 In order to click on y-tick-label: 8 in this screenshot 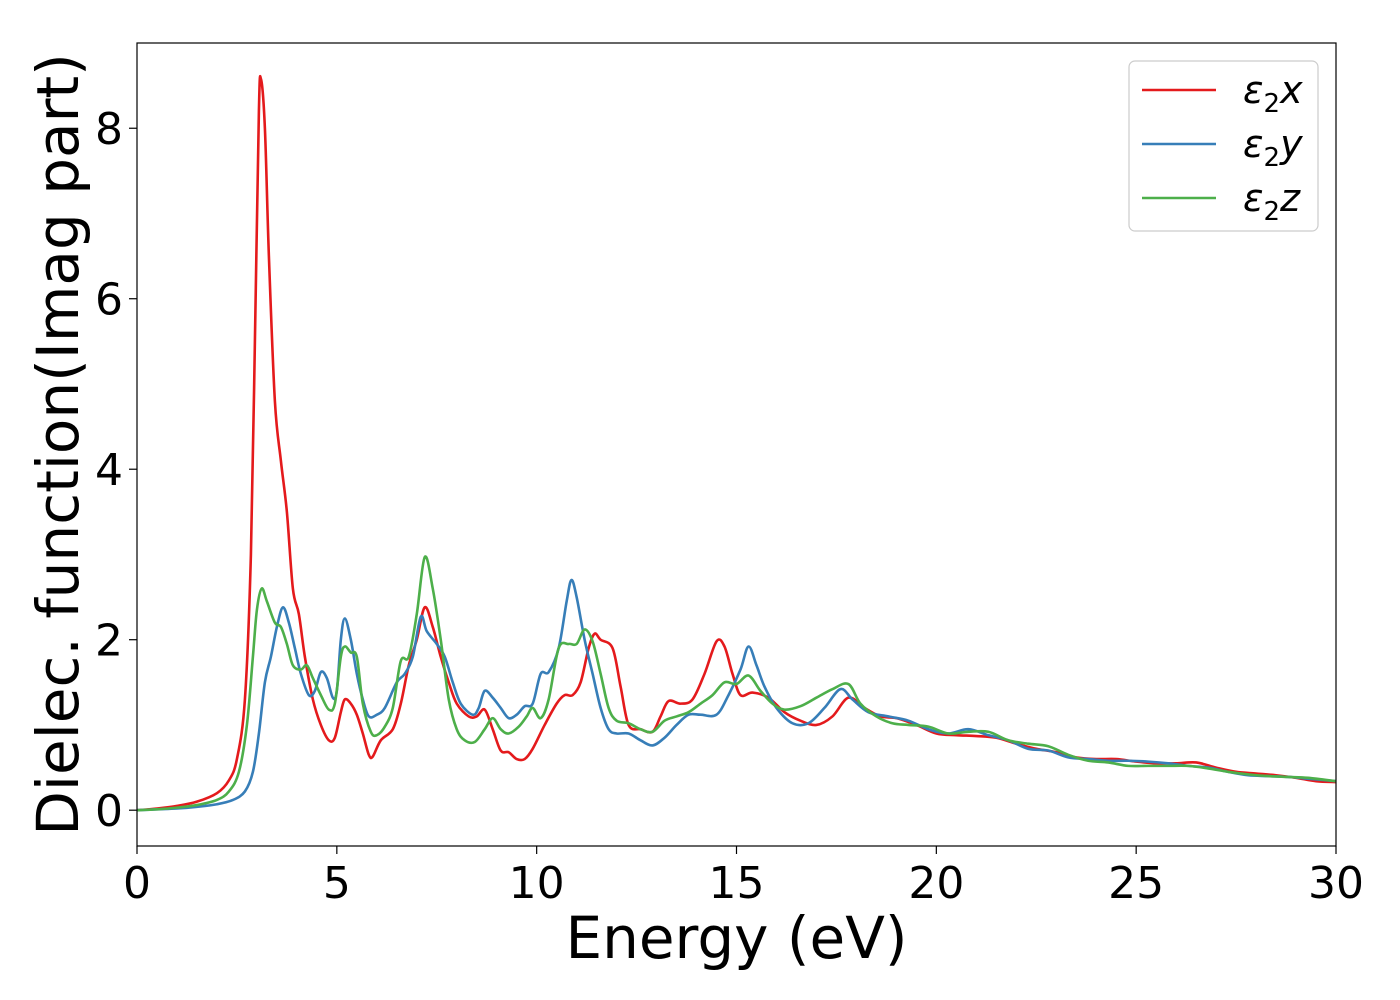, I will do `click(109, 129)`.